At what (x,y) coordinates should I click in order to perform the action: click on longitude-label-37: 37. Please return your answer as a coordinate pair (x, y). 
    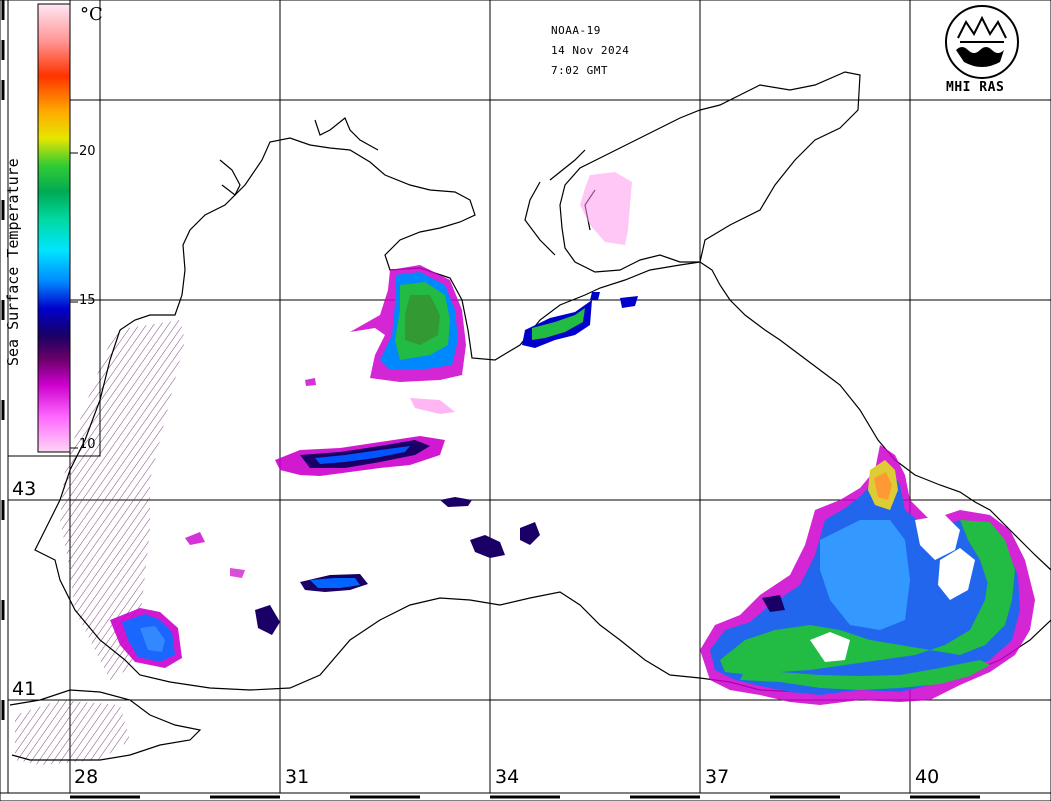
    Looking at the image, I should click on (717, 777).